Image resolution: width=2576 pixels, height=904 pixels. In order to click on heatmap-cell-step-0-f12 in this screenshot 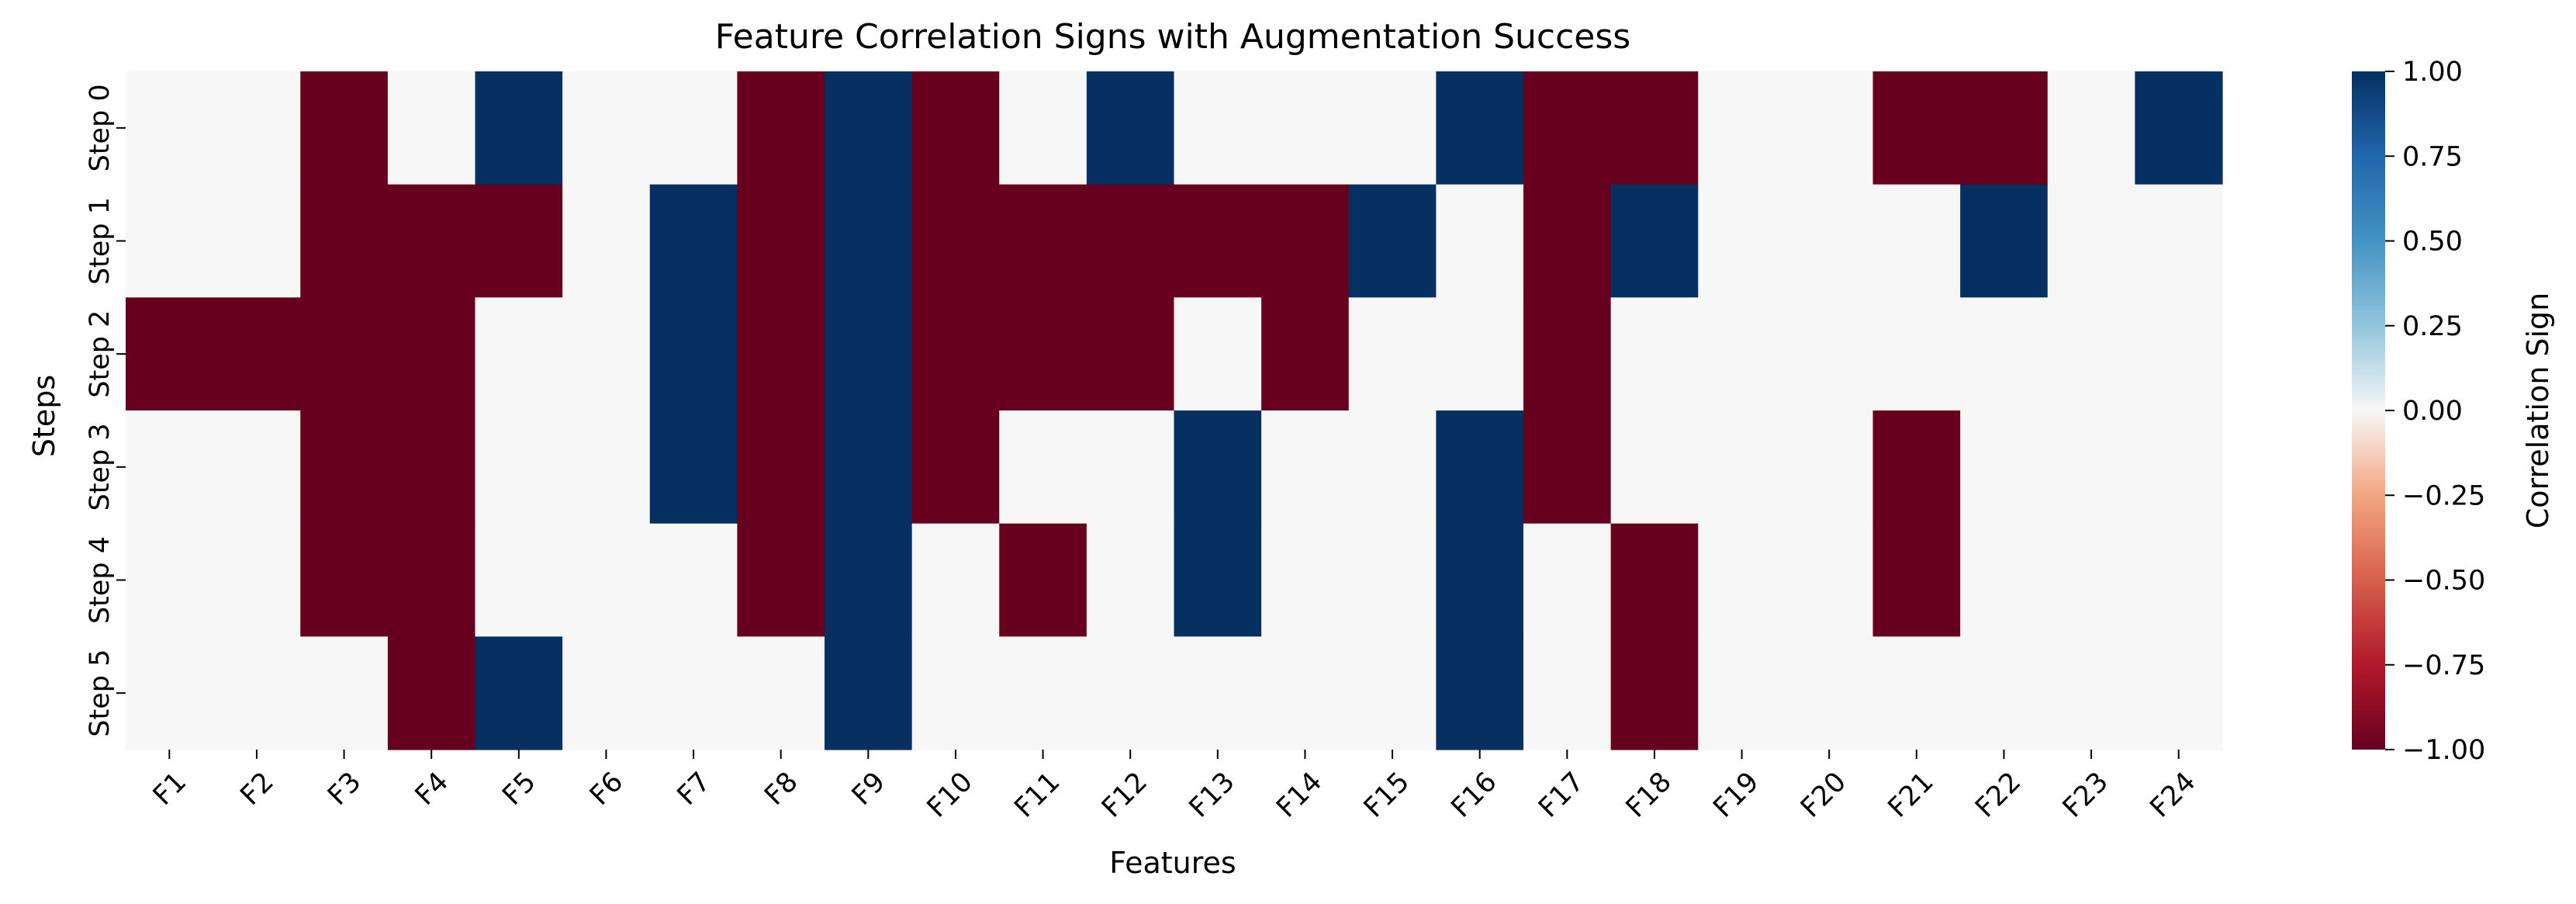, I will do `click(1130, 128)`.